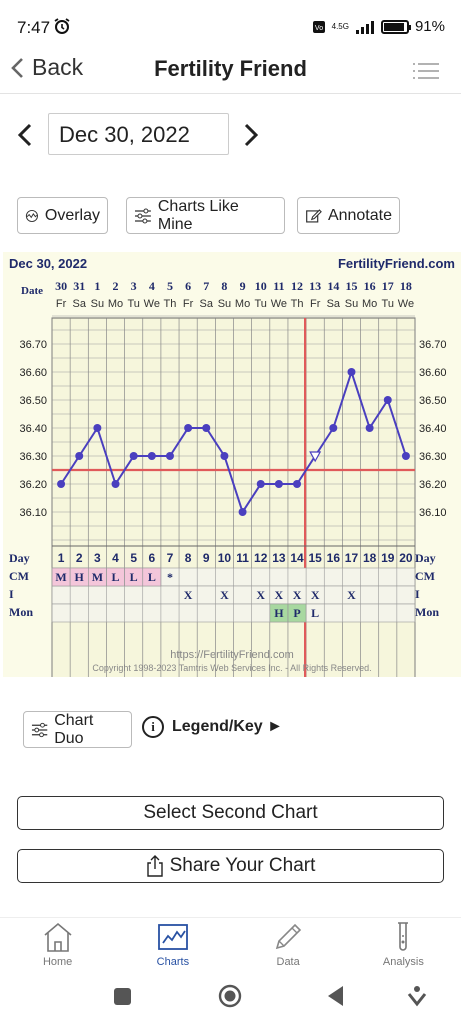  What do you see at coordinates (154, 866) in the screenshot?
I see `share-icon` at bounding box center [154, 866].